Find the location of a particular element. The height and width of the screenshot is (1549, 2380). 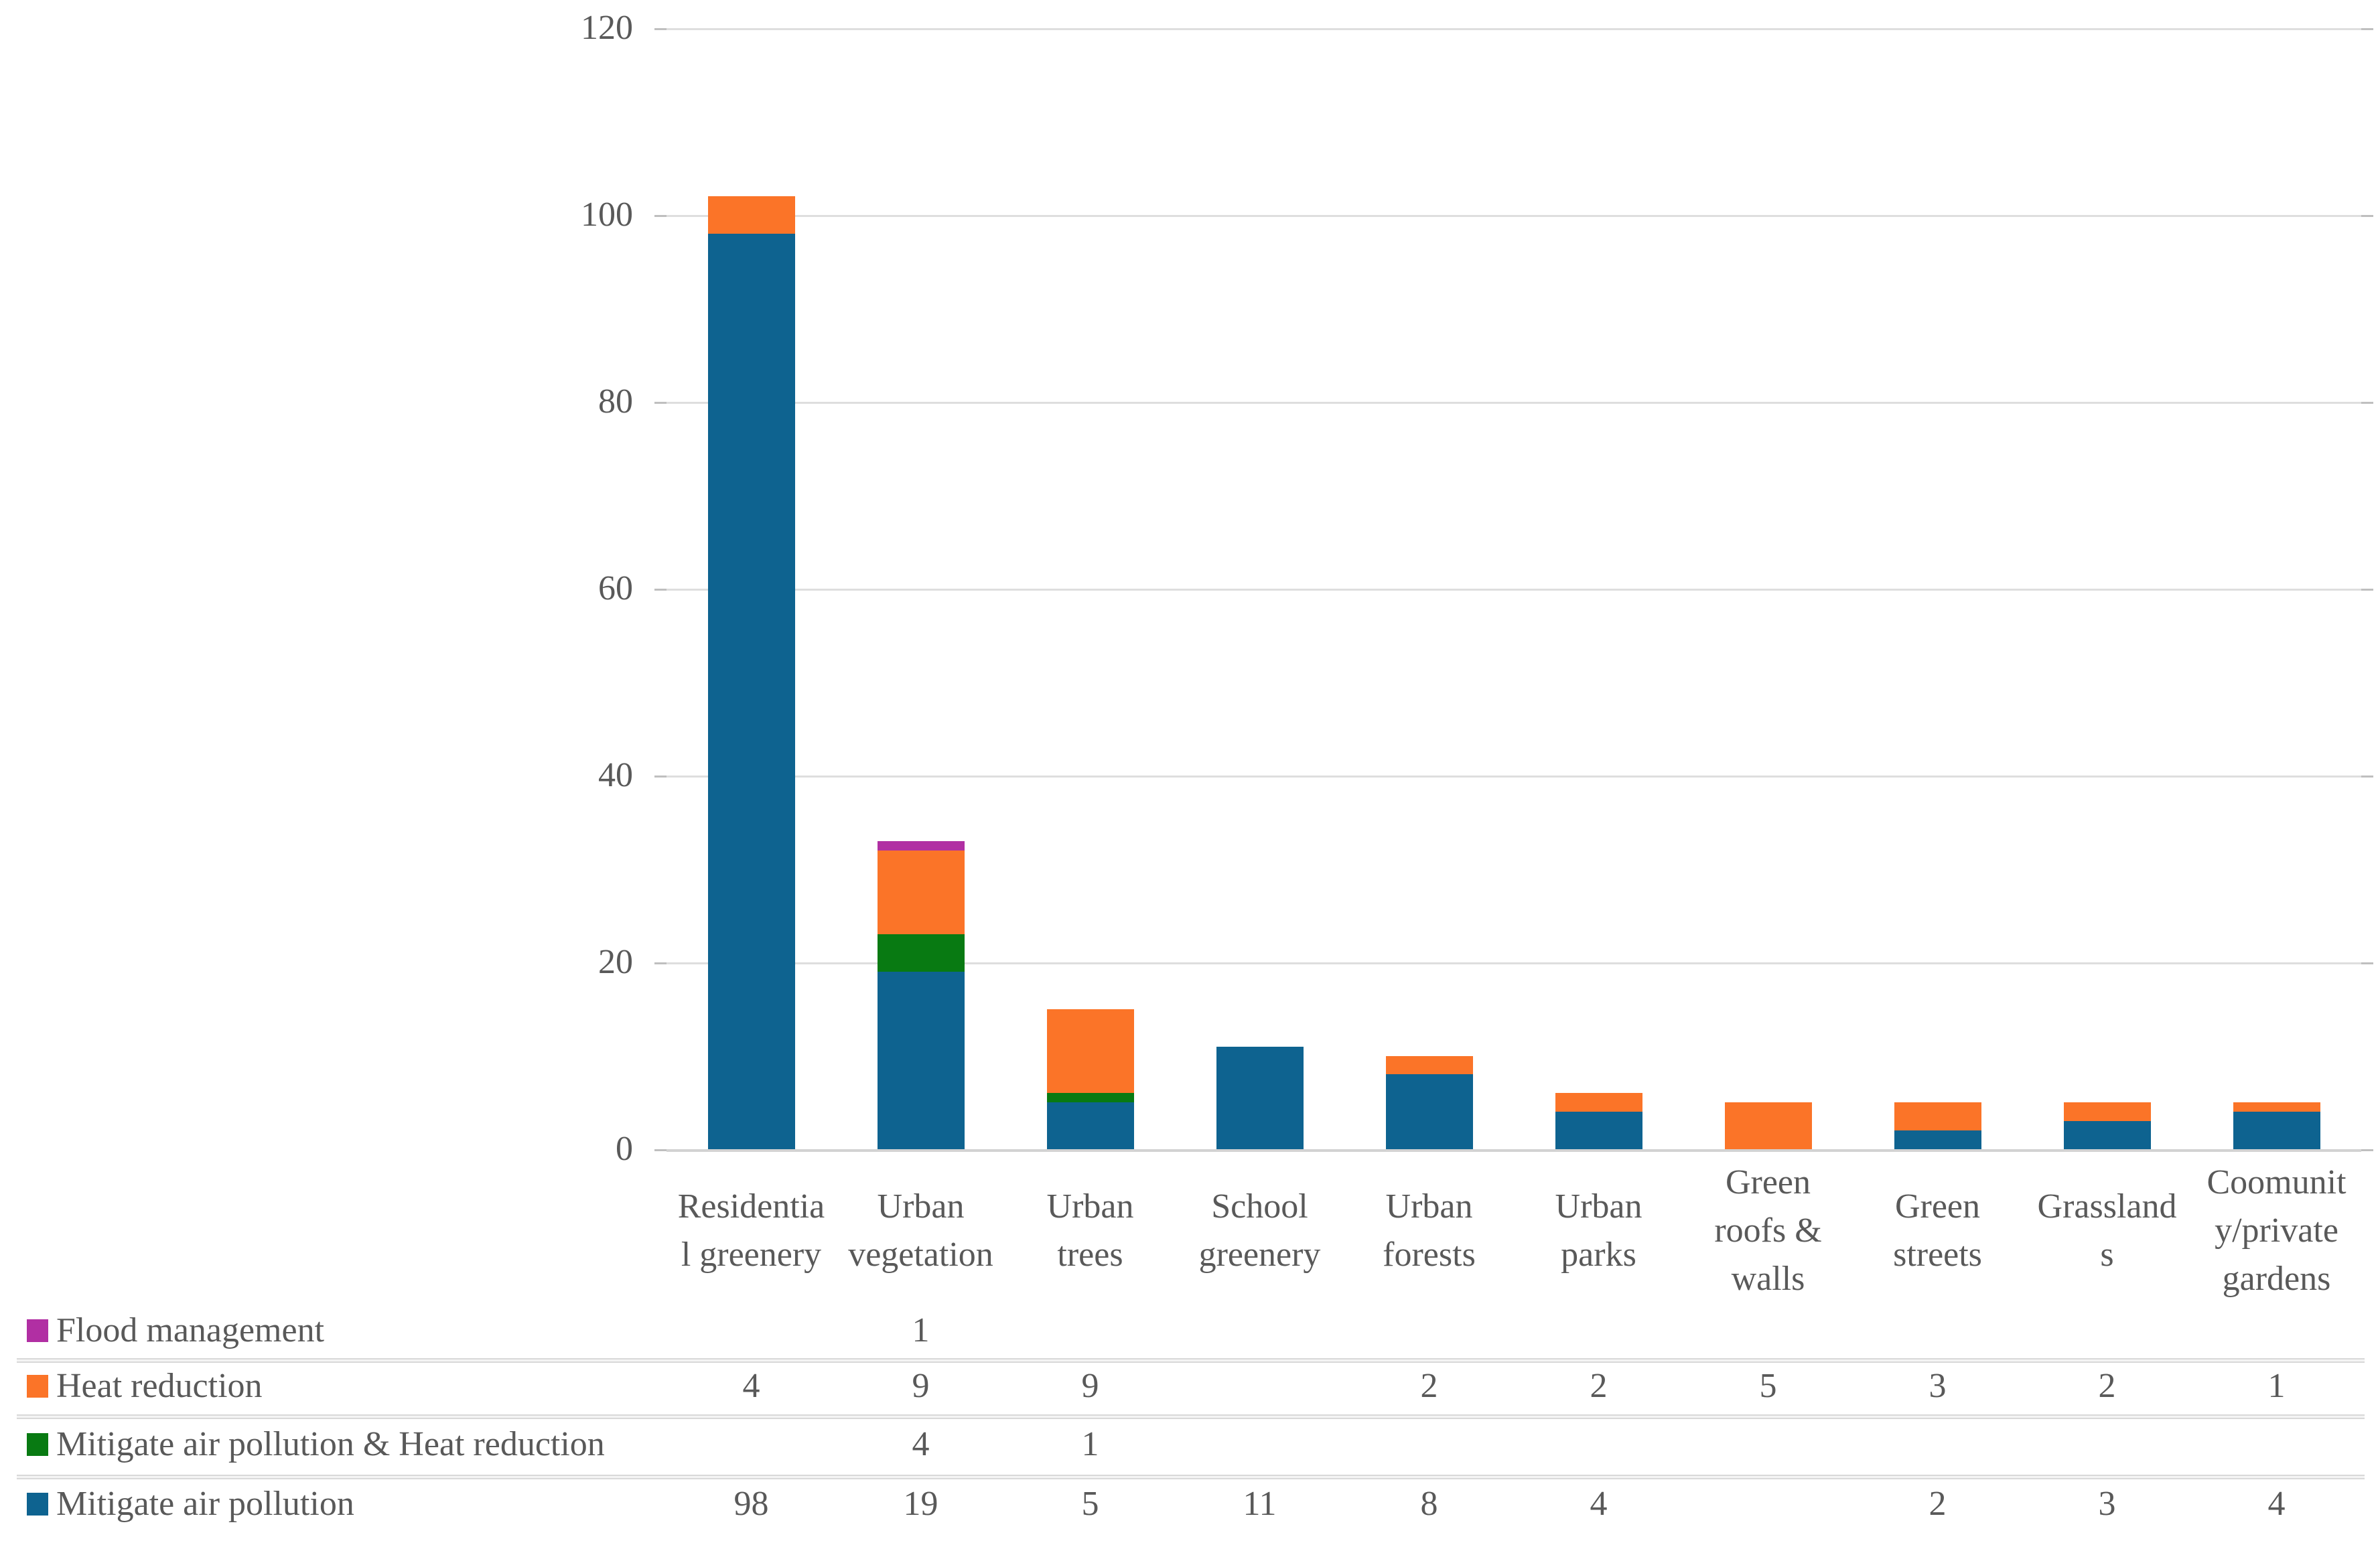

category-label-green-streets: Green streets is located at coordinates (1938, 1231).